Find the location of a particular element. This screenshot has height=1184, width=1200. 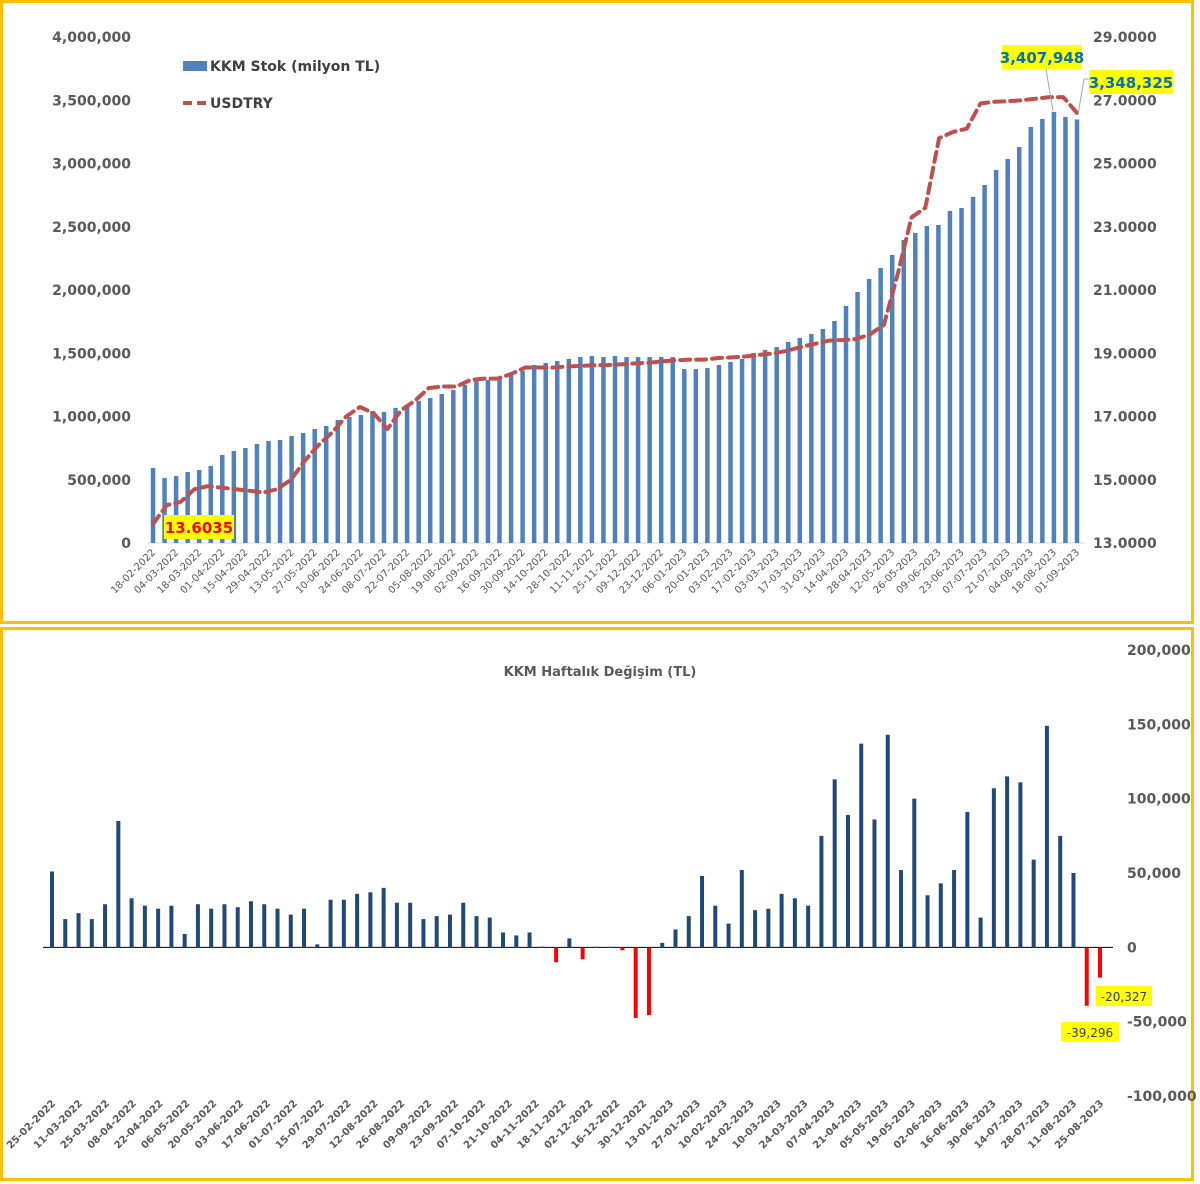

legend-label-usdtry: USDTRY is located at coordinates (242, 104).